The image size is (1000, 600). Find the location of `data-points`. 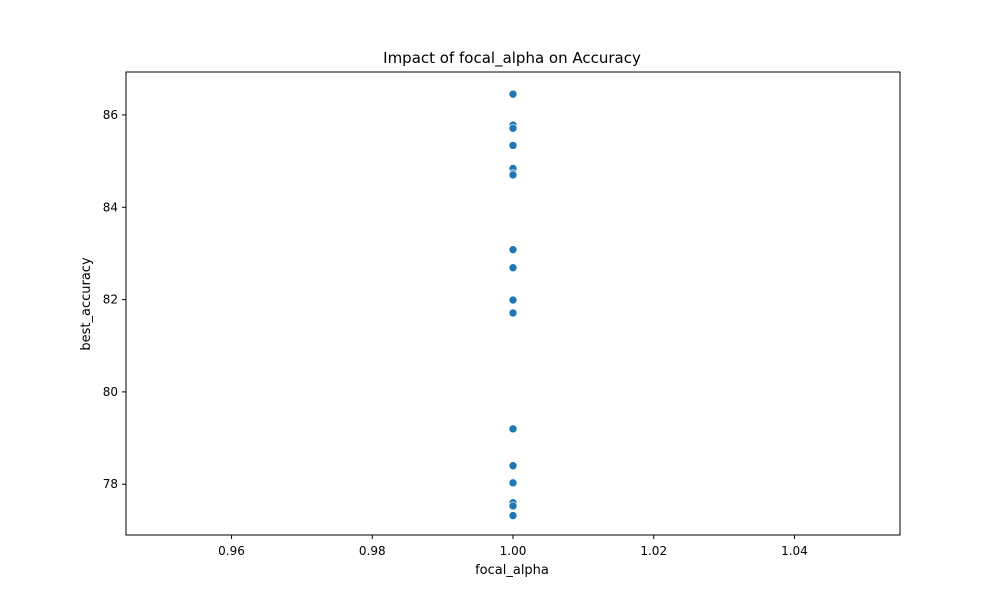

data-points is located at coordinates (513, 304).